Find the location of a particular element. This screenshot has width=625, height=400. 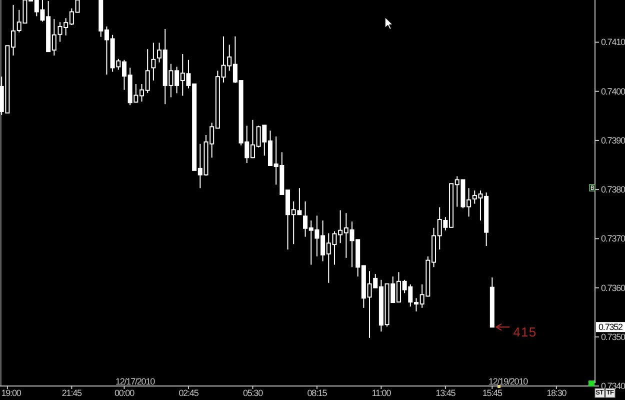

annotation: 415 is located at coordinates (525, 332).